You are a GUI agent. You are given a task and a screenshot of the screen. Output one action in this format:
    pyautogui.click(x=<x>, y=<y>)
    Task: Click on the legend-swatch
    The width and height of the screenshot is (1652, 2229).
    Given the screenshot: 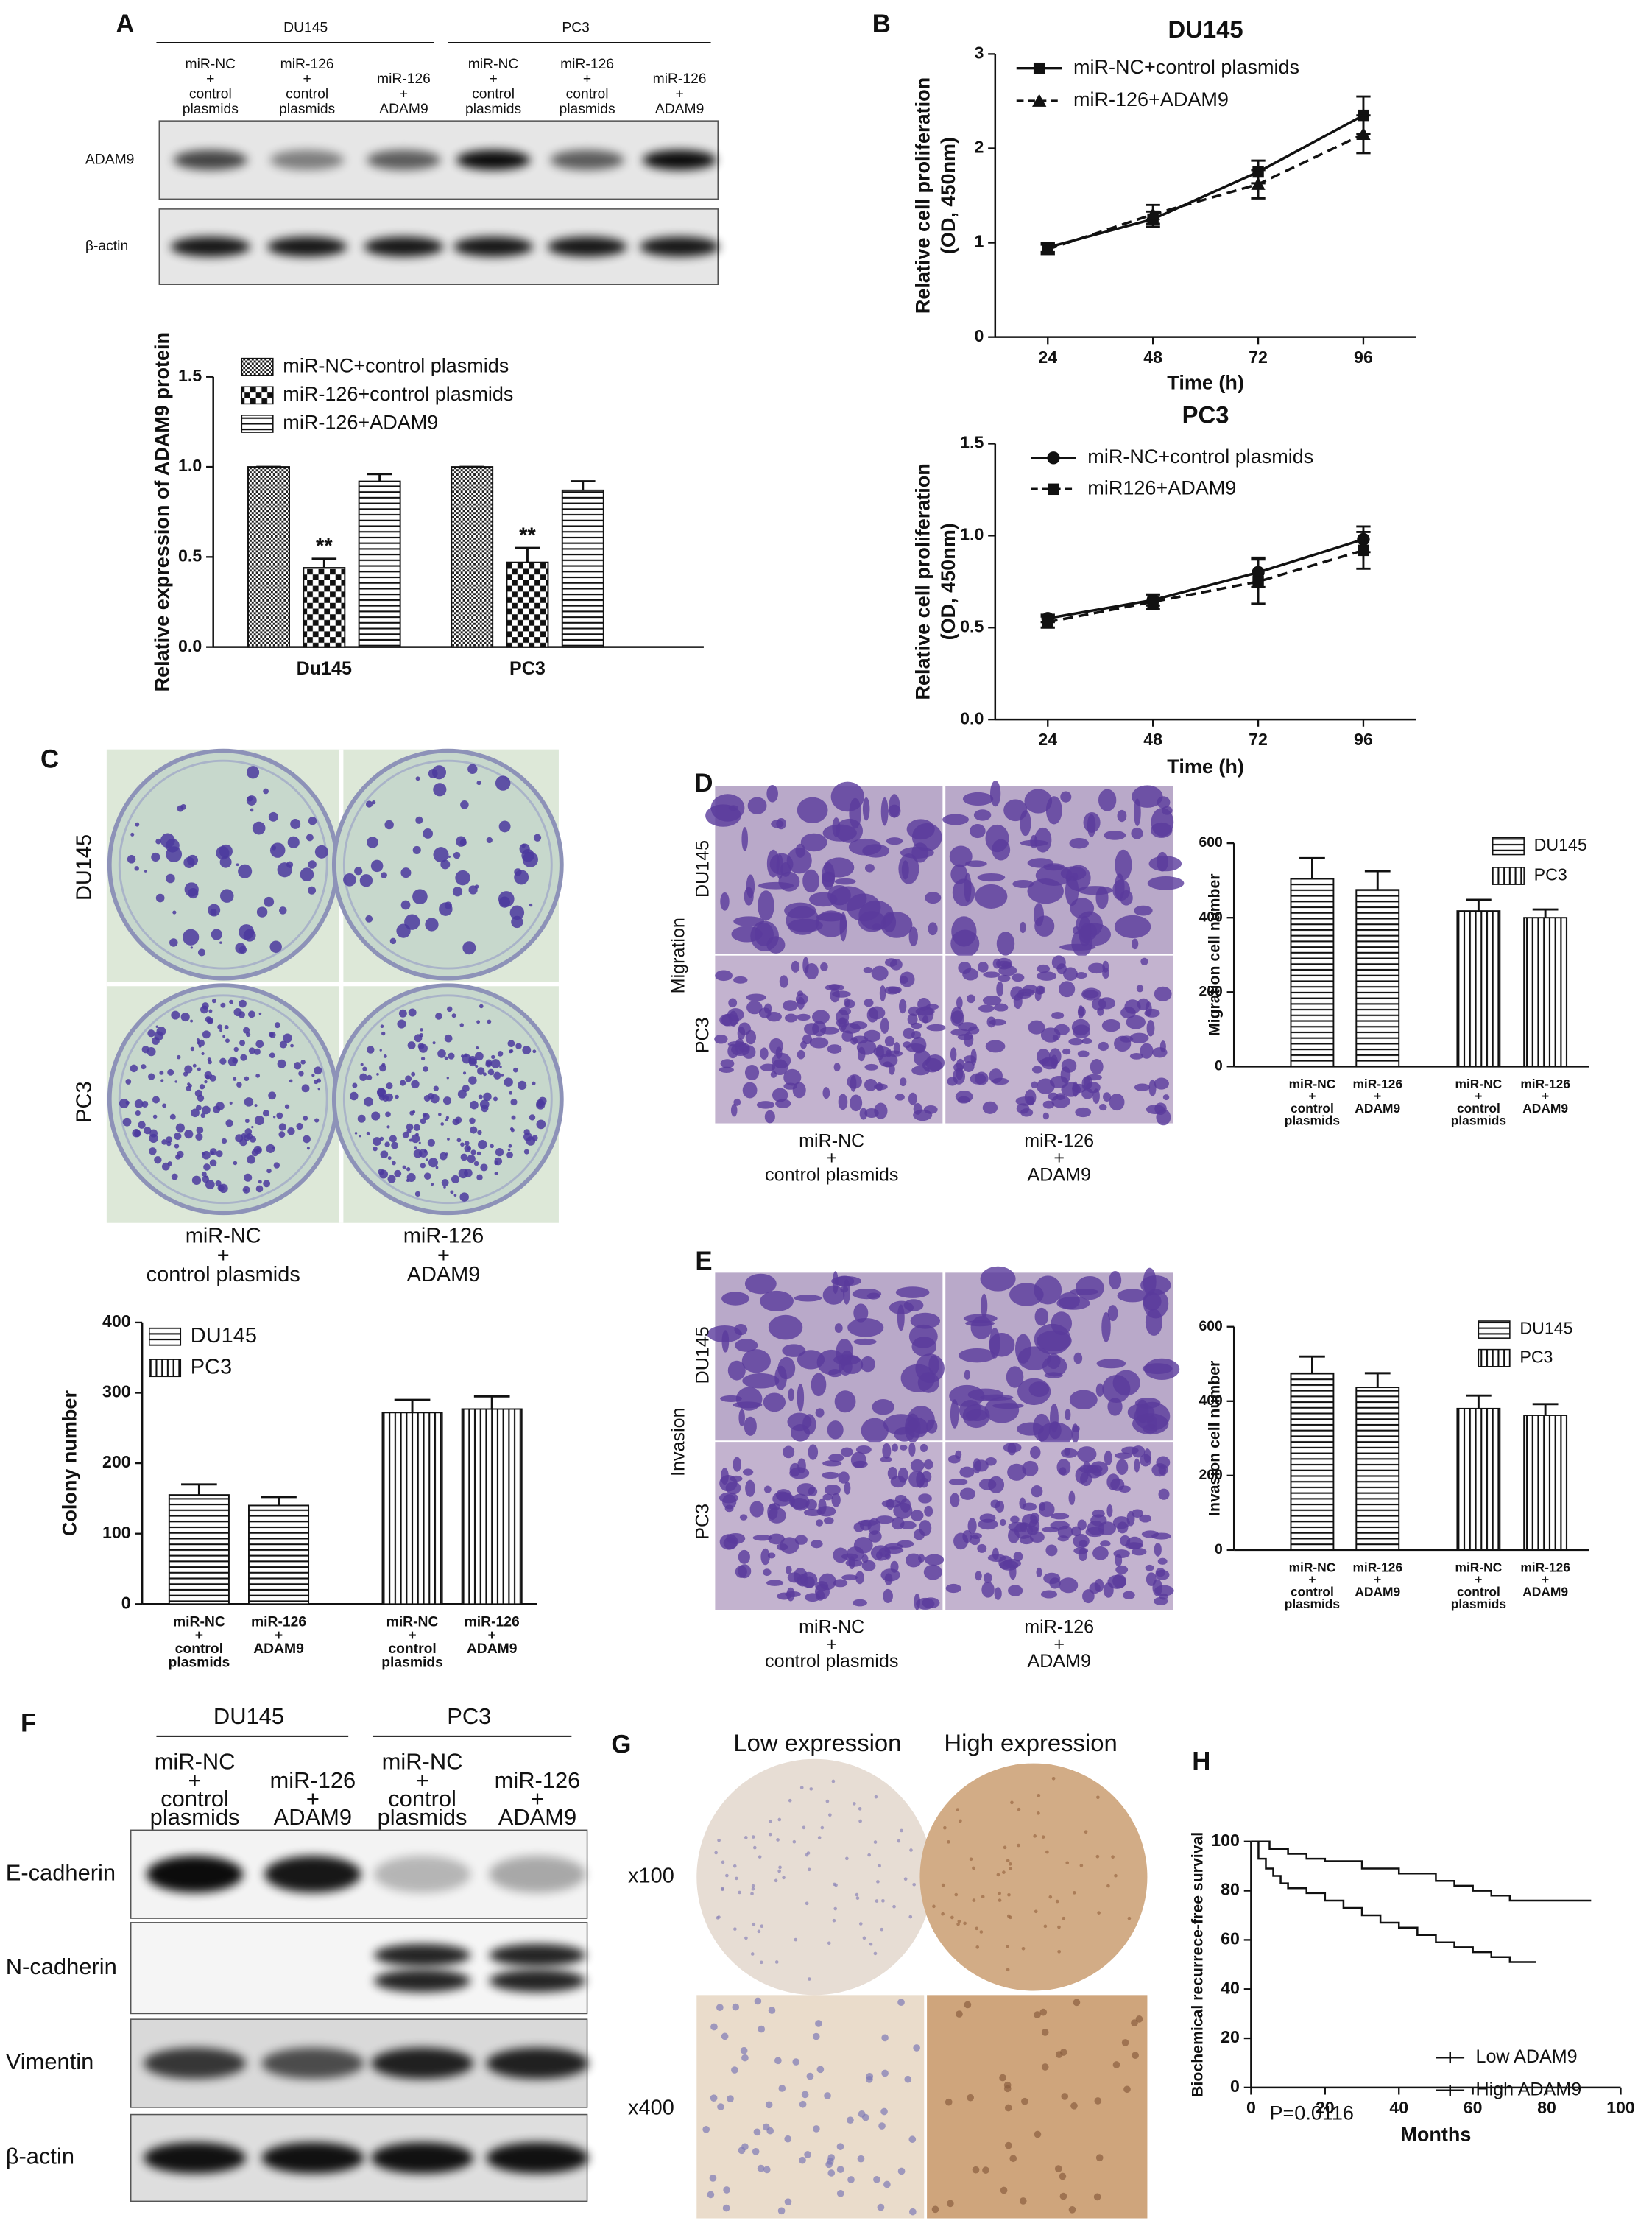 What is the action you would take?
    pyautogui.click(x=1494, y=1357)
    